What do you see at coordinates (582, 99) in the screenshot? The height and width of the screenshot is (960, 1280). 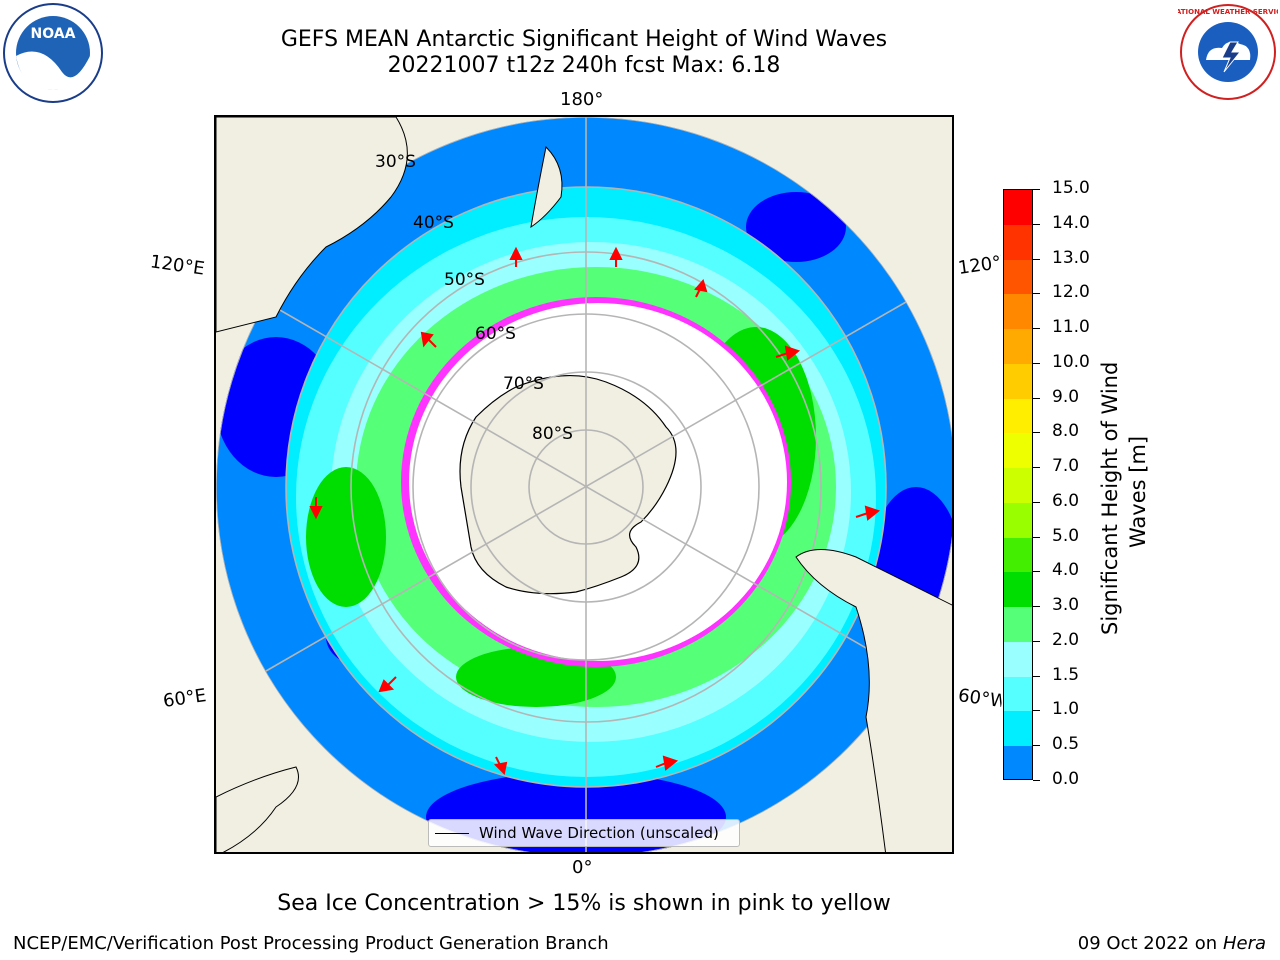 I see `lon-label-top: 180°` at bounding box center [582, 99].